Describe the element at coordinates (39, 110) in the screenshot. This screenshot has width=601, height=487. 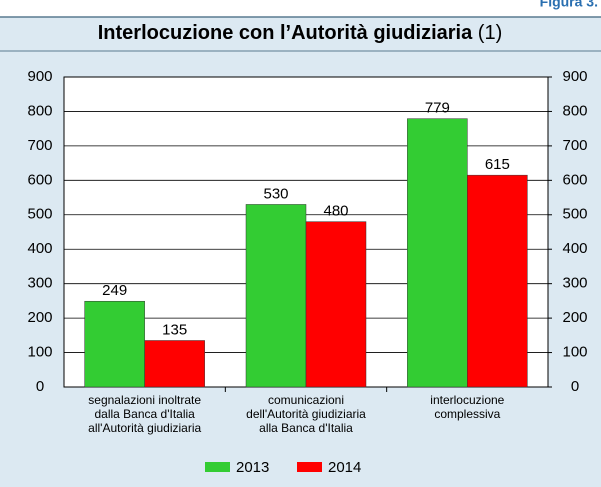
I see `y-tick-label: 800` at that location.